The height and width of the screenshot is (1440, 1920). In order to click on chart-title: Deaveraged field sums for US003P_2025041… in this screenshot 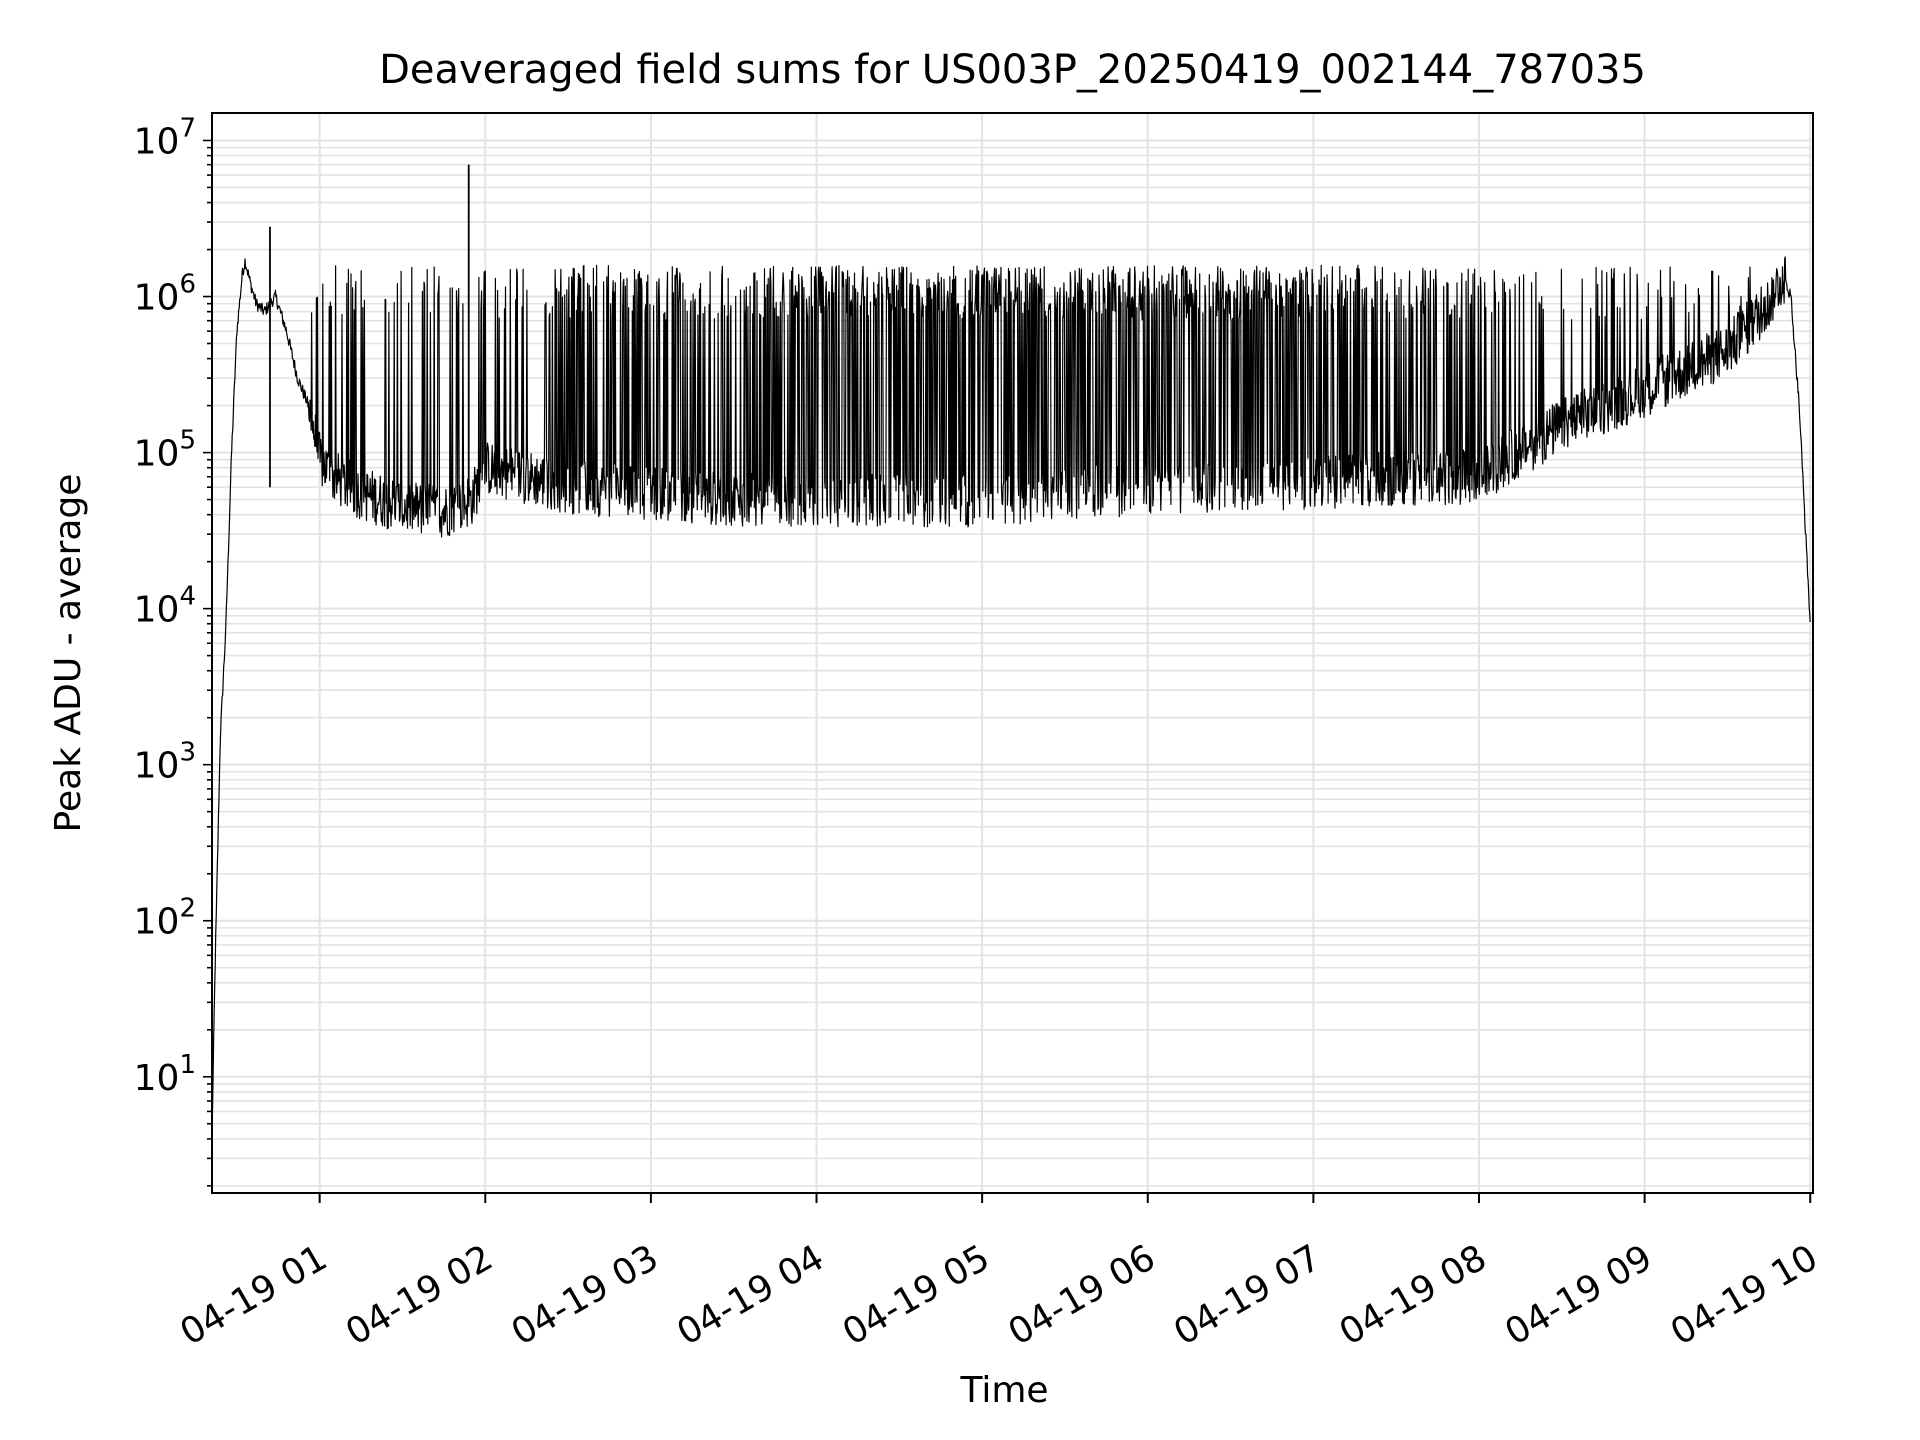, I will do `click(1012, 70)`.